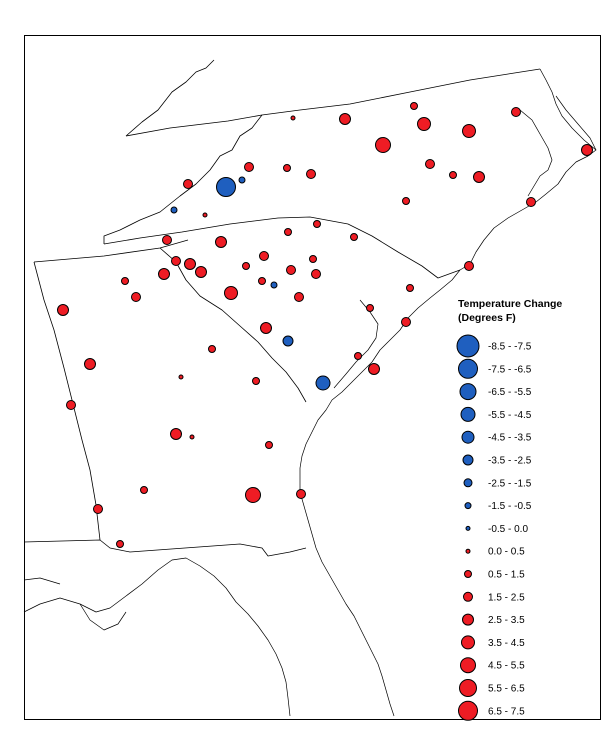 Image resolution: width=603 pixels, height=751 pixels. Describe the element at coordinates (510, 304) in the screenshot. I see `legend-title: Temperature Change` at that location.